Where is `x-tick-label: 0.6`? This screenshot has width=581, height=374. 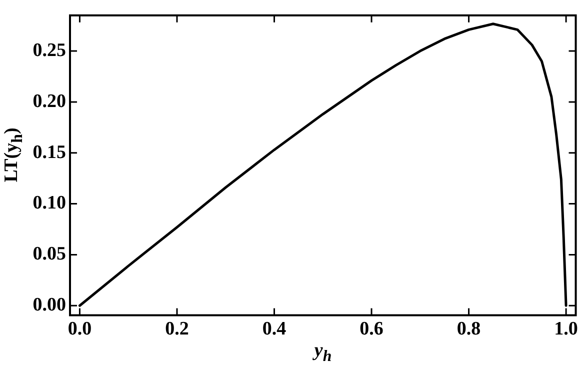
x-tick-label: 0.6 is located at coordinates (372, 329).